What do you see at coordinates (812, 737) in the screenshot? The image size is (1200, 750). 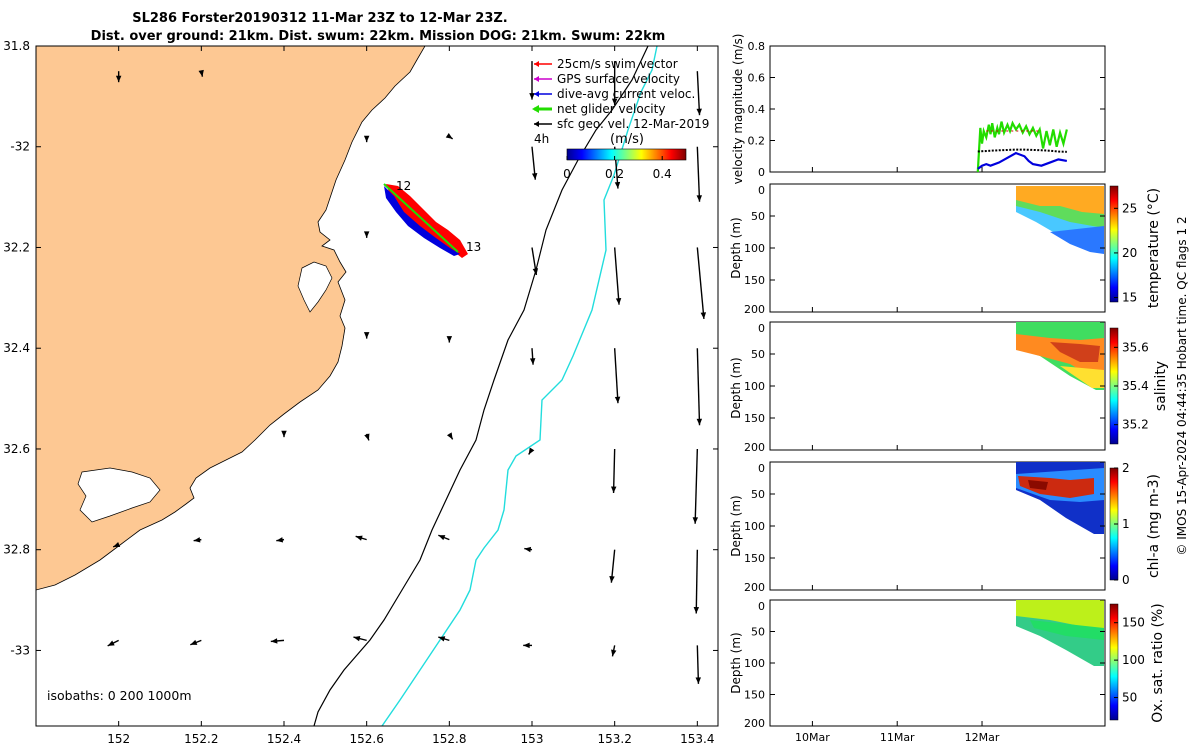 I see `date-tick-label: 10Mar` at bounding box center [812, 737].